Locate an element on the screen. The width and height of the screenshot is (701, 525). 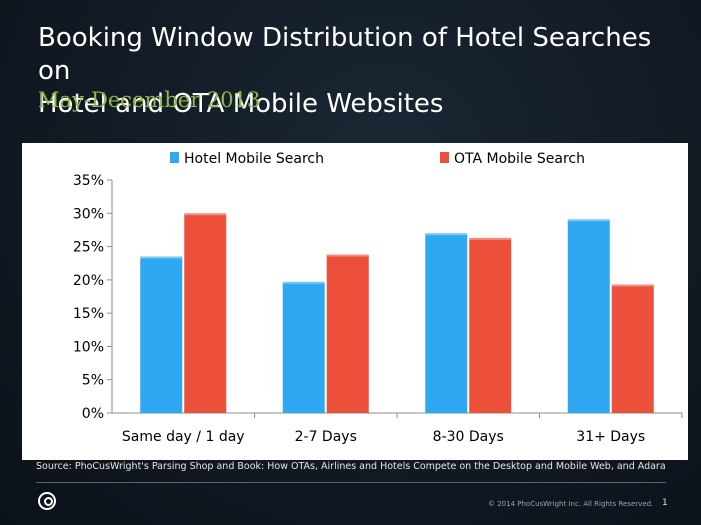
phocuswright-logo-icon is located at coordinates (47, 501).